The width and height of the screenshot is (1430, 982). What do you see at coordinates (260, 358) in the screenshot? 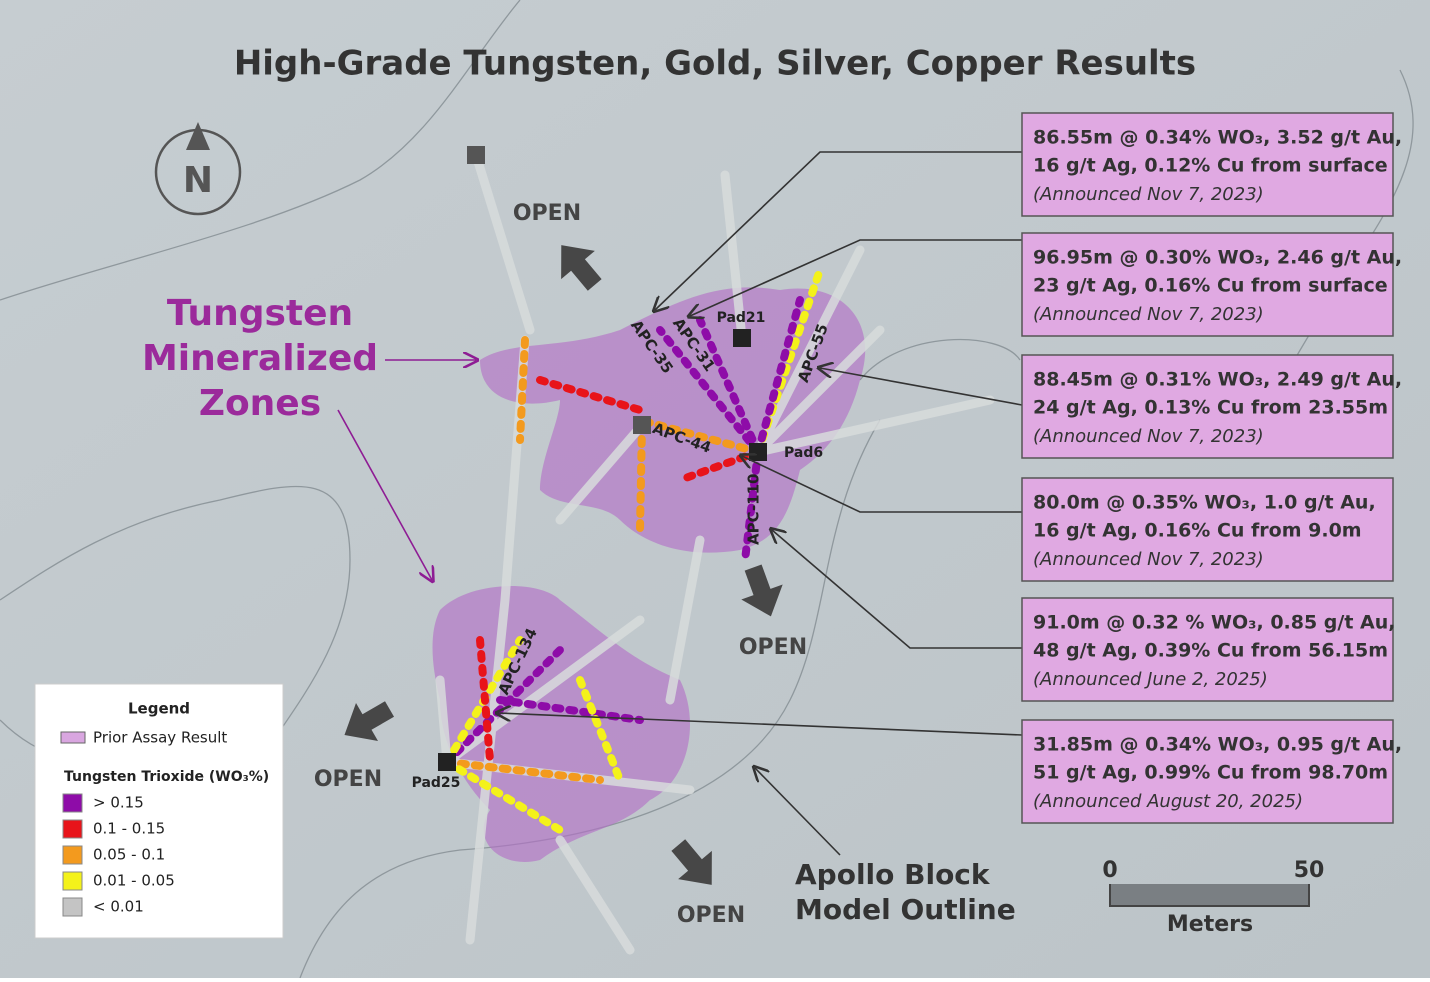
I see `zone-label: Mineralized` at bounding box center [260, 358].